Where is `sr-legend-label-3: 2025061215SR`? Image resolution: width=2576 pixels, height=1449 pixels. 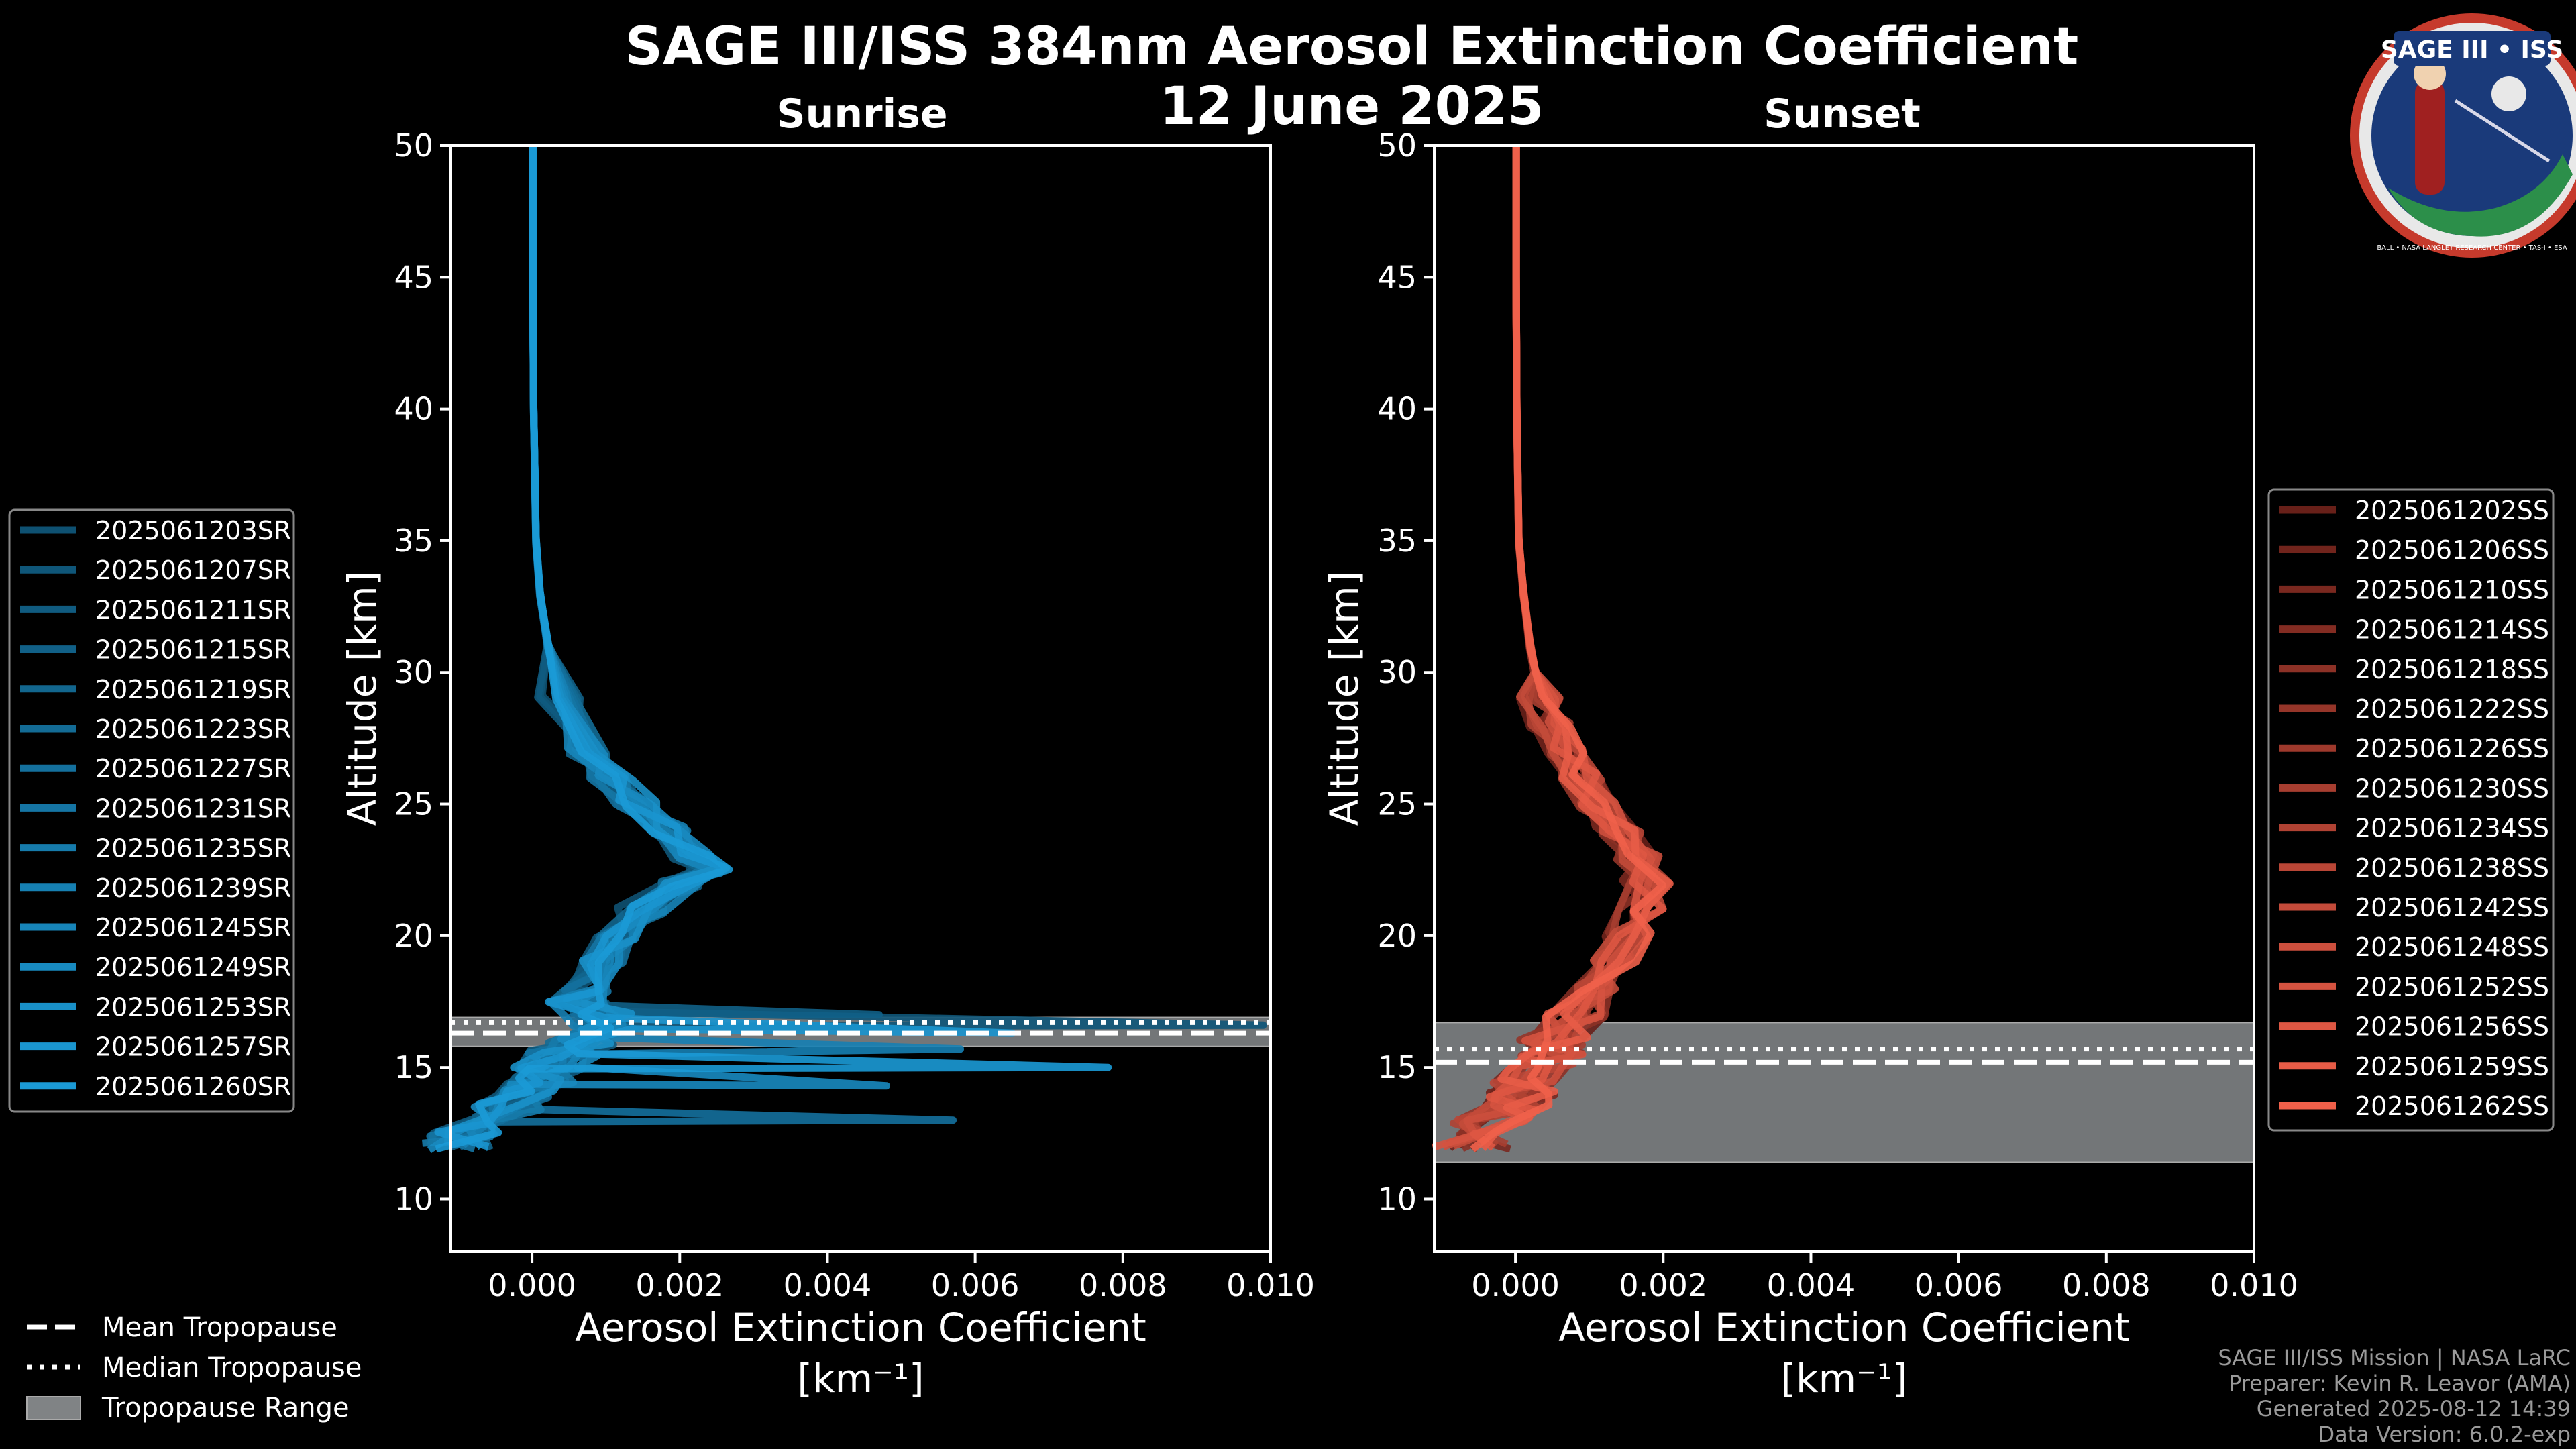 sr-legend-label-3: 2025061215SR is located at coordinates (193, 650).